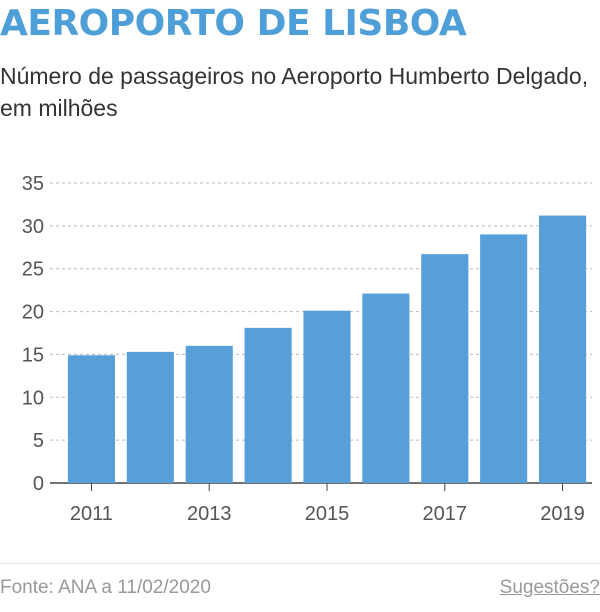  I want to click on x-tick-label: 2019, so click(562, 514).